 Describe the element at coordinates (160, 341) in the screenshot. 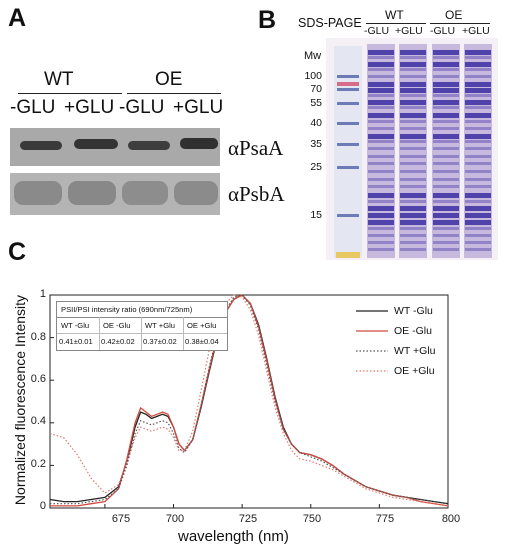

I see `ratio-table-value: 0.37±0.02` at that location.